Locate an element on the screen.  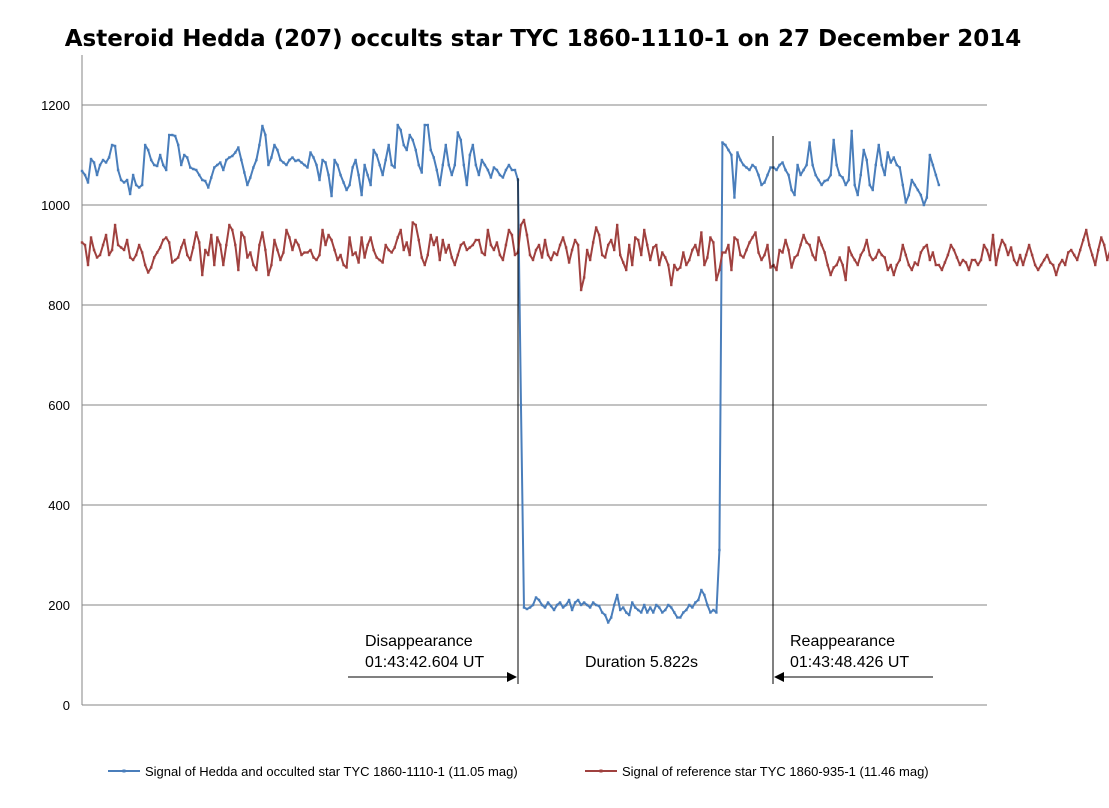
legend-marker-hedda is located at coordinates (124, 771).